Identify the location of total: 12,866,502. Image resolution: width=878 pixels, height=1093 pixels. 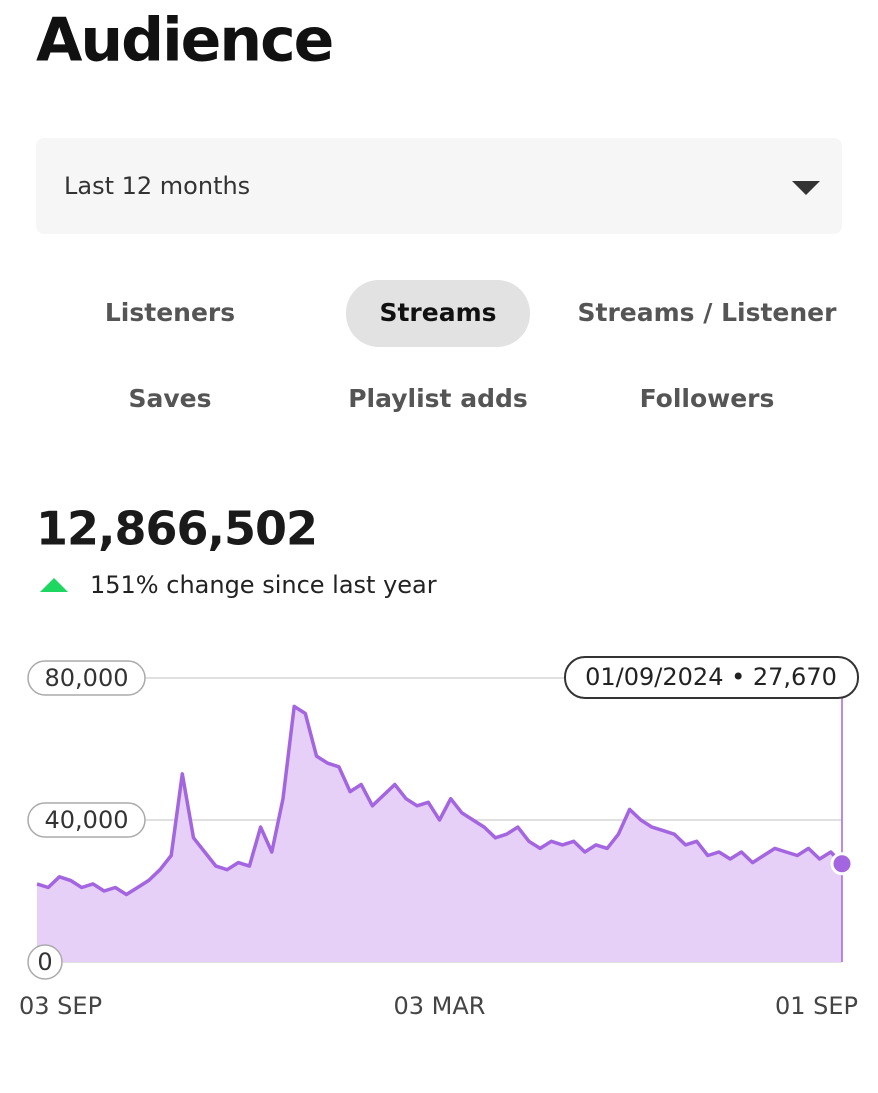
(176, 529).